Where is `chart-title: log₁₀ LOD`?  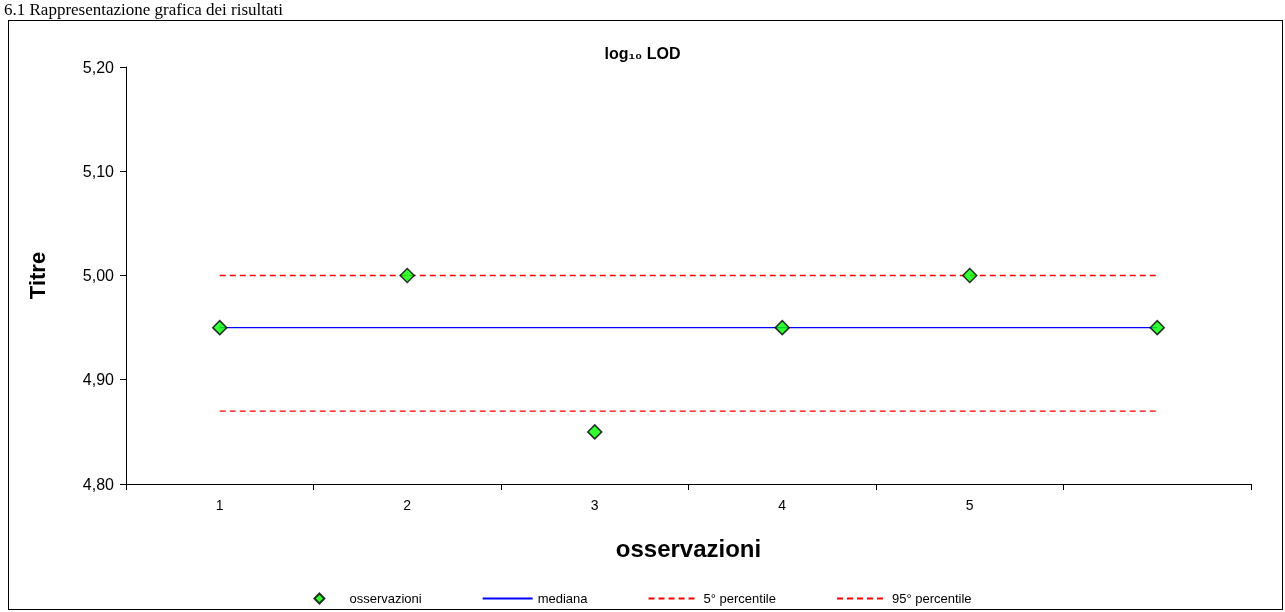
chart-title: log₁₀ LOD is located at coordinates (642, 53).